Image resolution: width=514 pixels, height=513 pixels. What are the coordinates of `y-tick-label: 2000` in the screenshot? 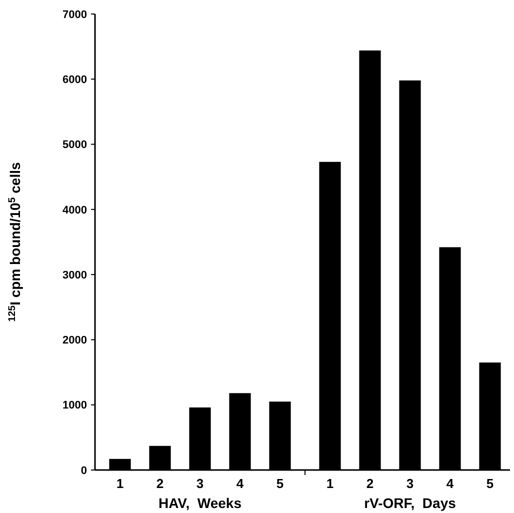 It's located at (74, 340).